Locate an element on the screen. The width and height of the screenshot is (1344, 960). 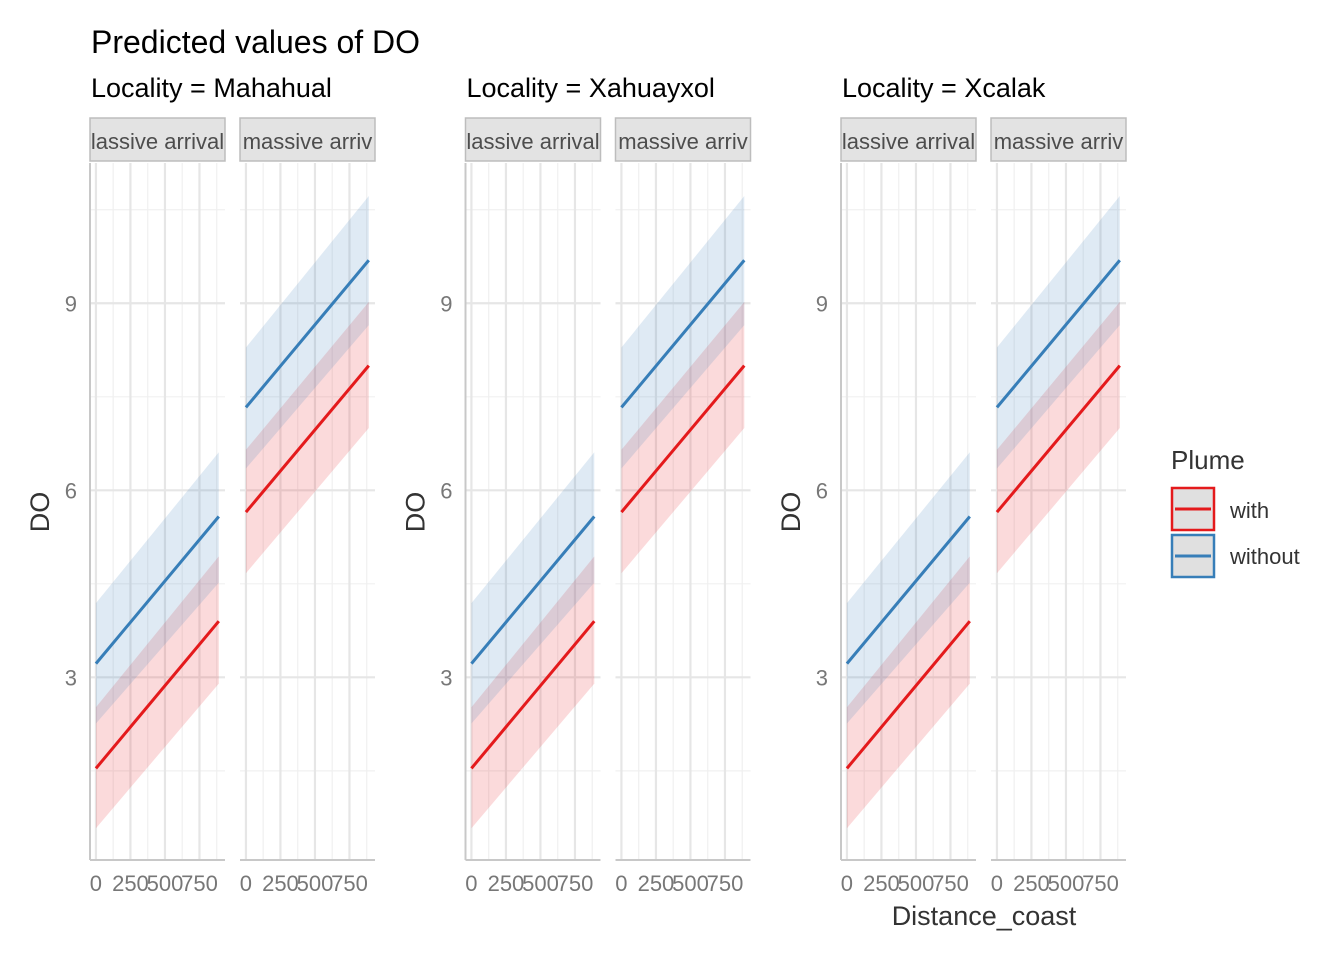
legend-item-without: without is located at coordinates (1235, 556).